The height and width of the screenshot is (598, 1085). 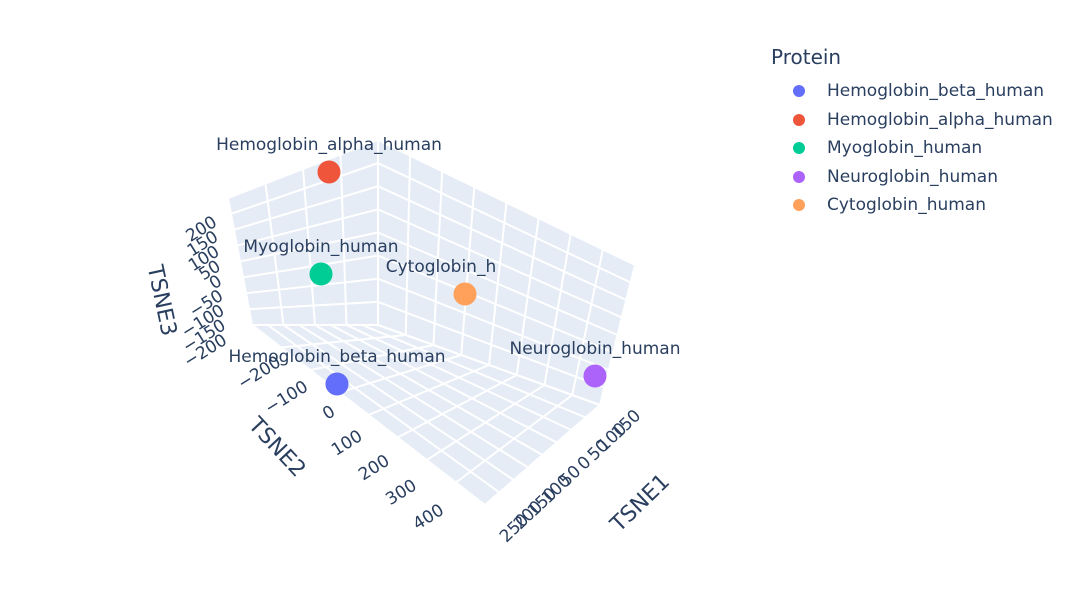 I want to click on tick-y-4: 200, so click(x=374, y=468).